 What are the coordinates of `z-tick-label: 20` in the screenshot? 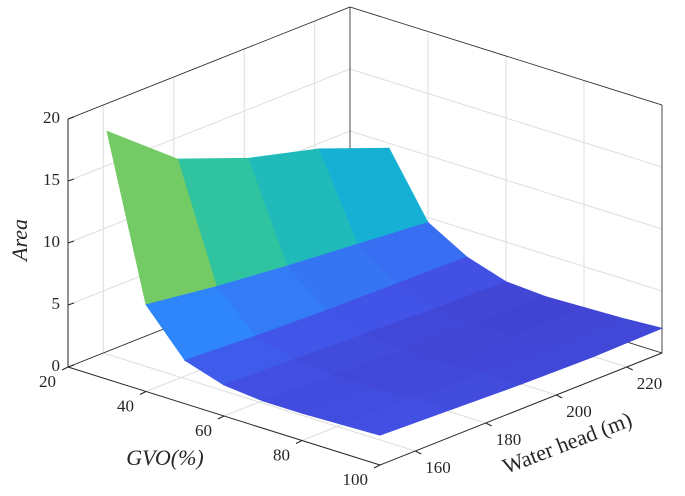 It's located at (51, 117).